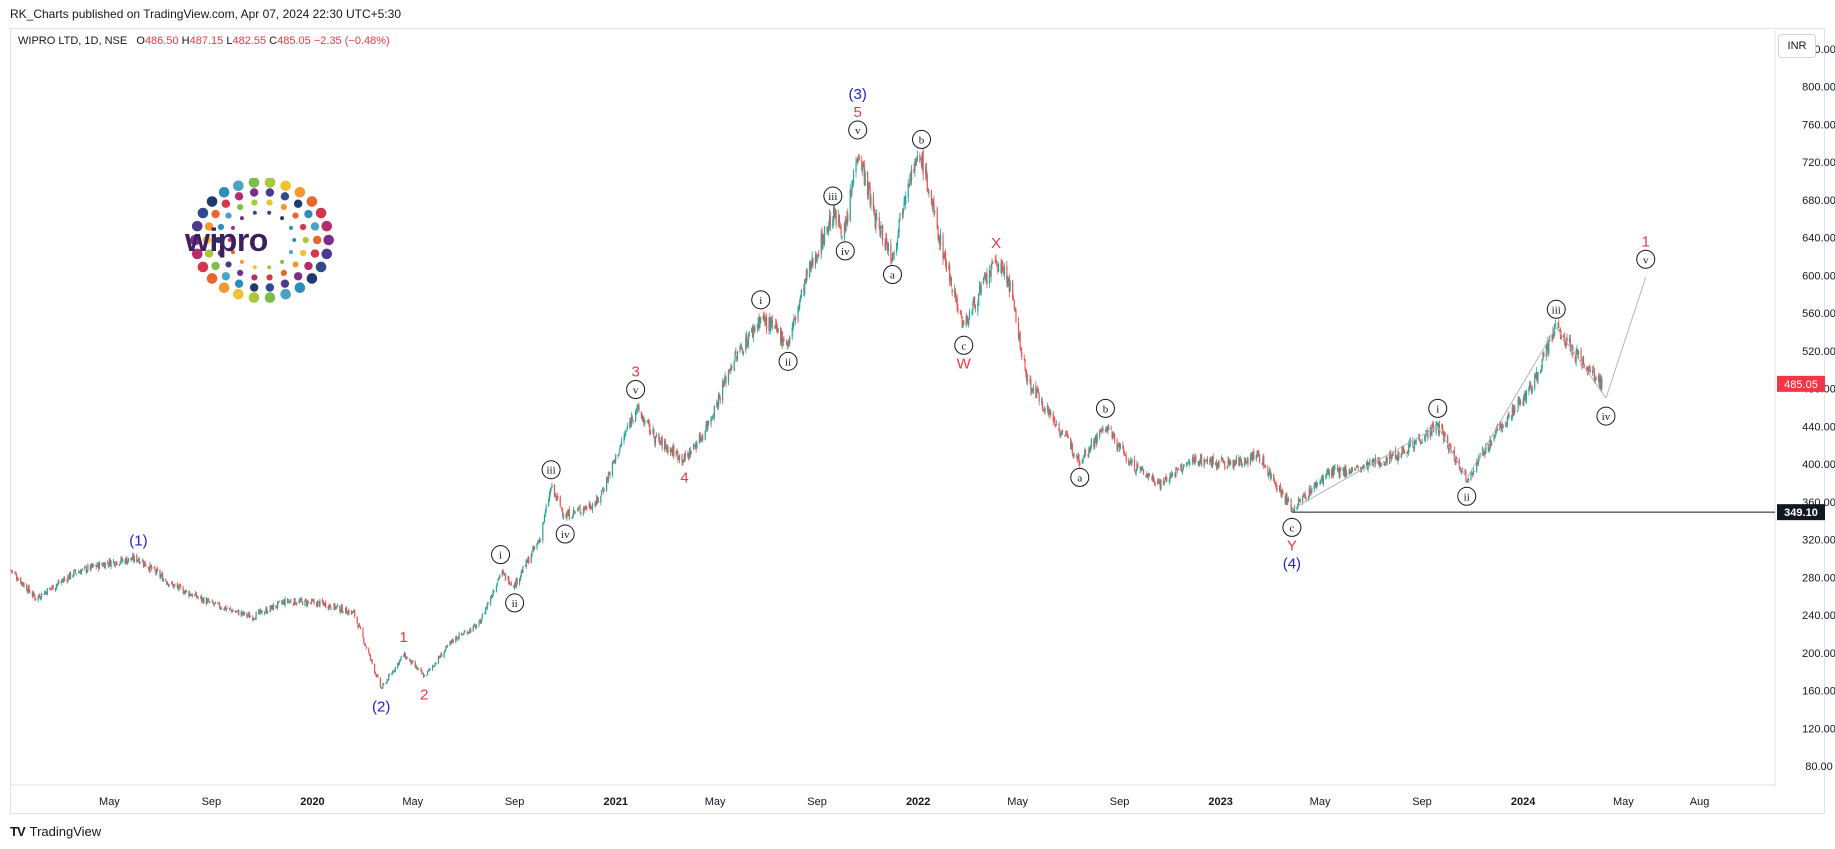 This screenshot has height=849, width=1835. Describe the element at coordinates (565, 535) in the screenshot. I see `wave-label: iv` at that location.